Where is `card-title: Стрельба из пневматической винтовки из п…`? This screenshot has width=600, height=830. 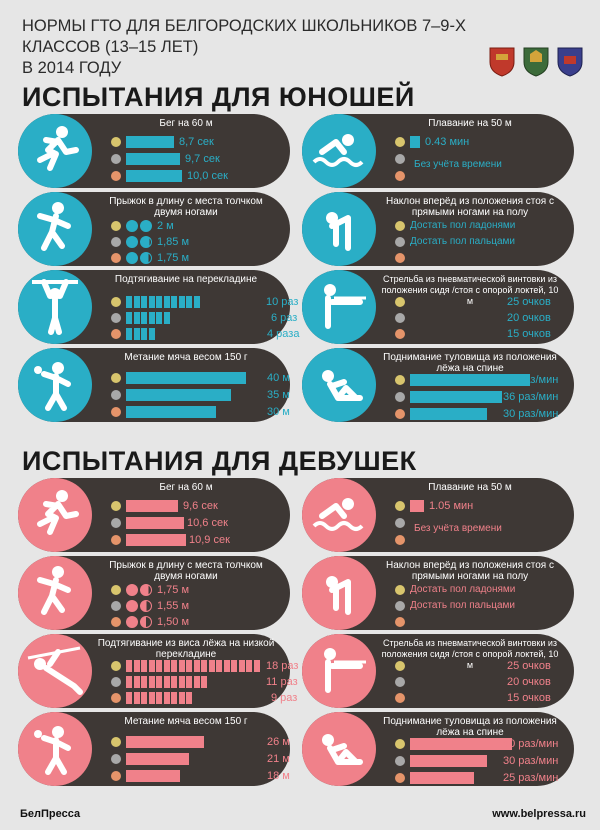 card-title: Стрельба из пневматической винтовки из п… is located at coordinates (470, 654).